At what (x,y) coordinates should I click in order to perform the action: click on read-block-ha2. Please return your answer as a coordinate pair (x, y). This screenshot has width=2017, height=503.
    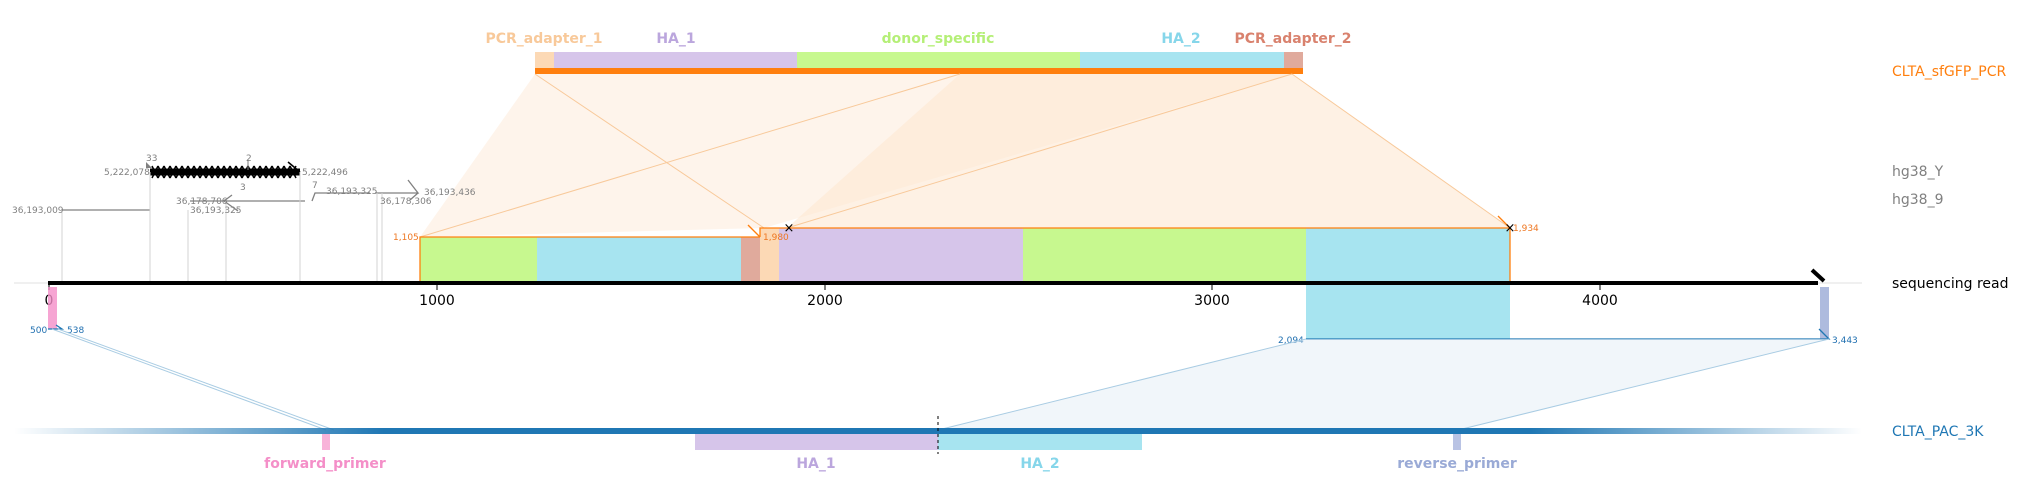
    Looking at the image, I should click on (639, 260).